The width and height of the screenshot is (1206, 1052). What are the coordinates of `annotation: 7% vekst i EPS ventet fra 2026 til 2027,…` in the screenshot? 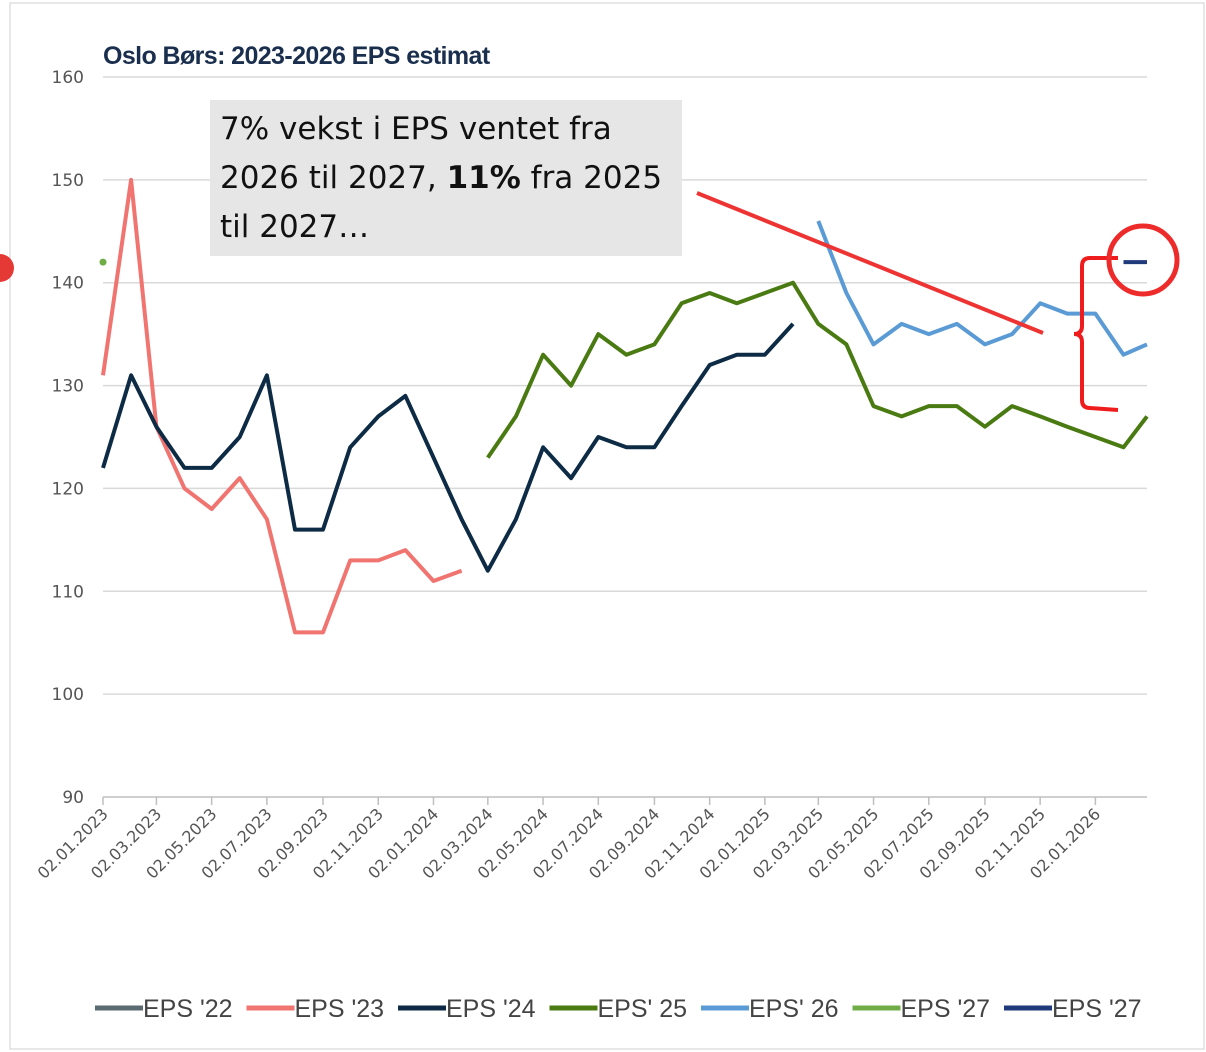 It's located at (446, 178).